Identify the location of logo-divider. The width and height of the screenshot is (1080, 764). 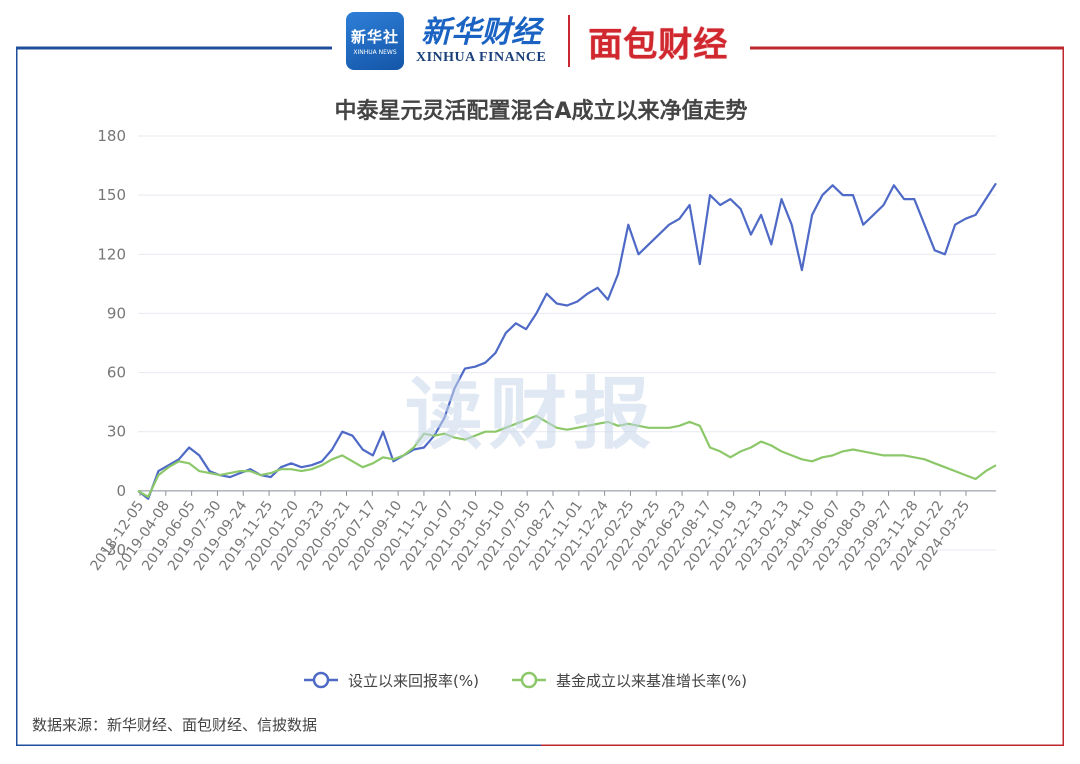
(569, 41).